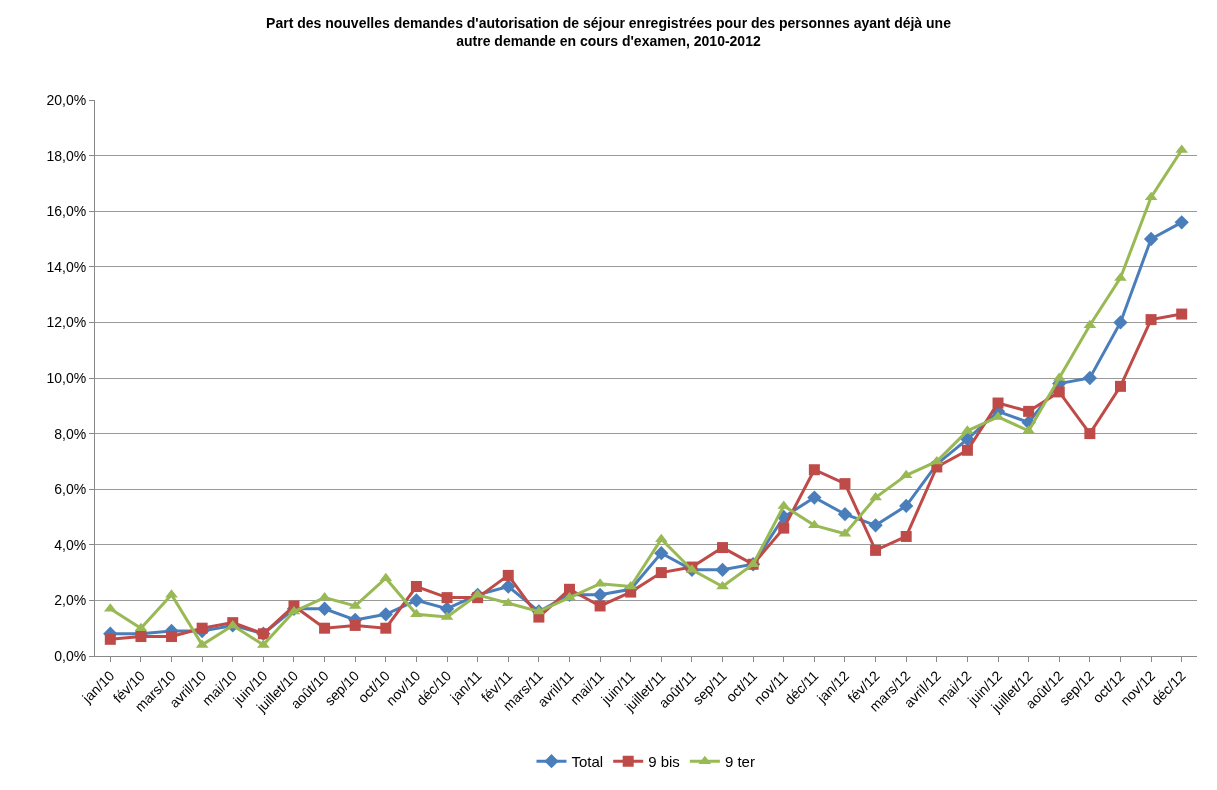 The width and height of the screenshot is (1217, 790). I want to click on y-tick-label: 2,0%, so click(70, 600).